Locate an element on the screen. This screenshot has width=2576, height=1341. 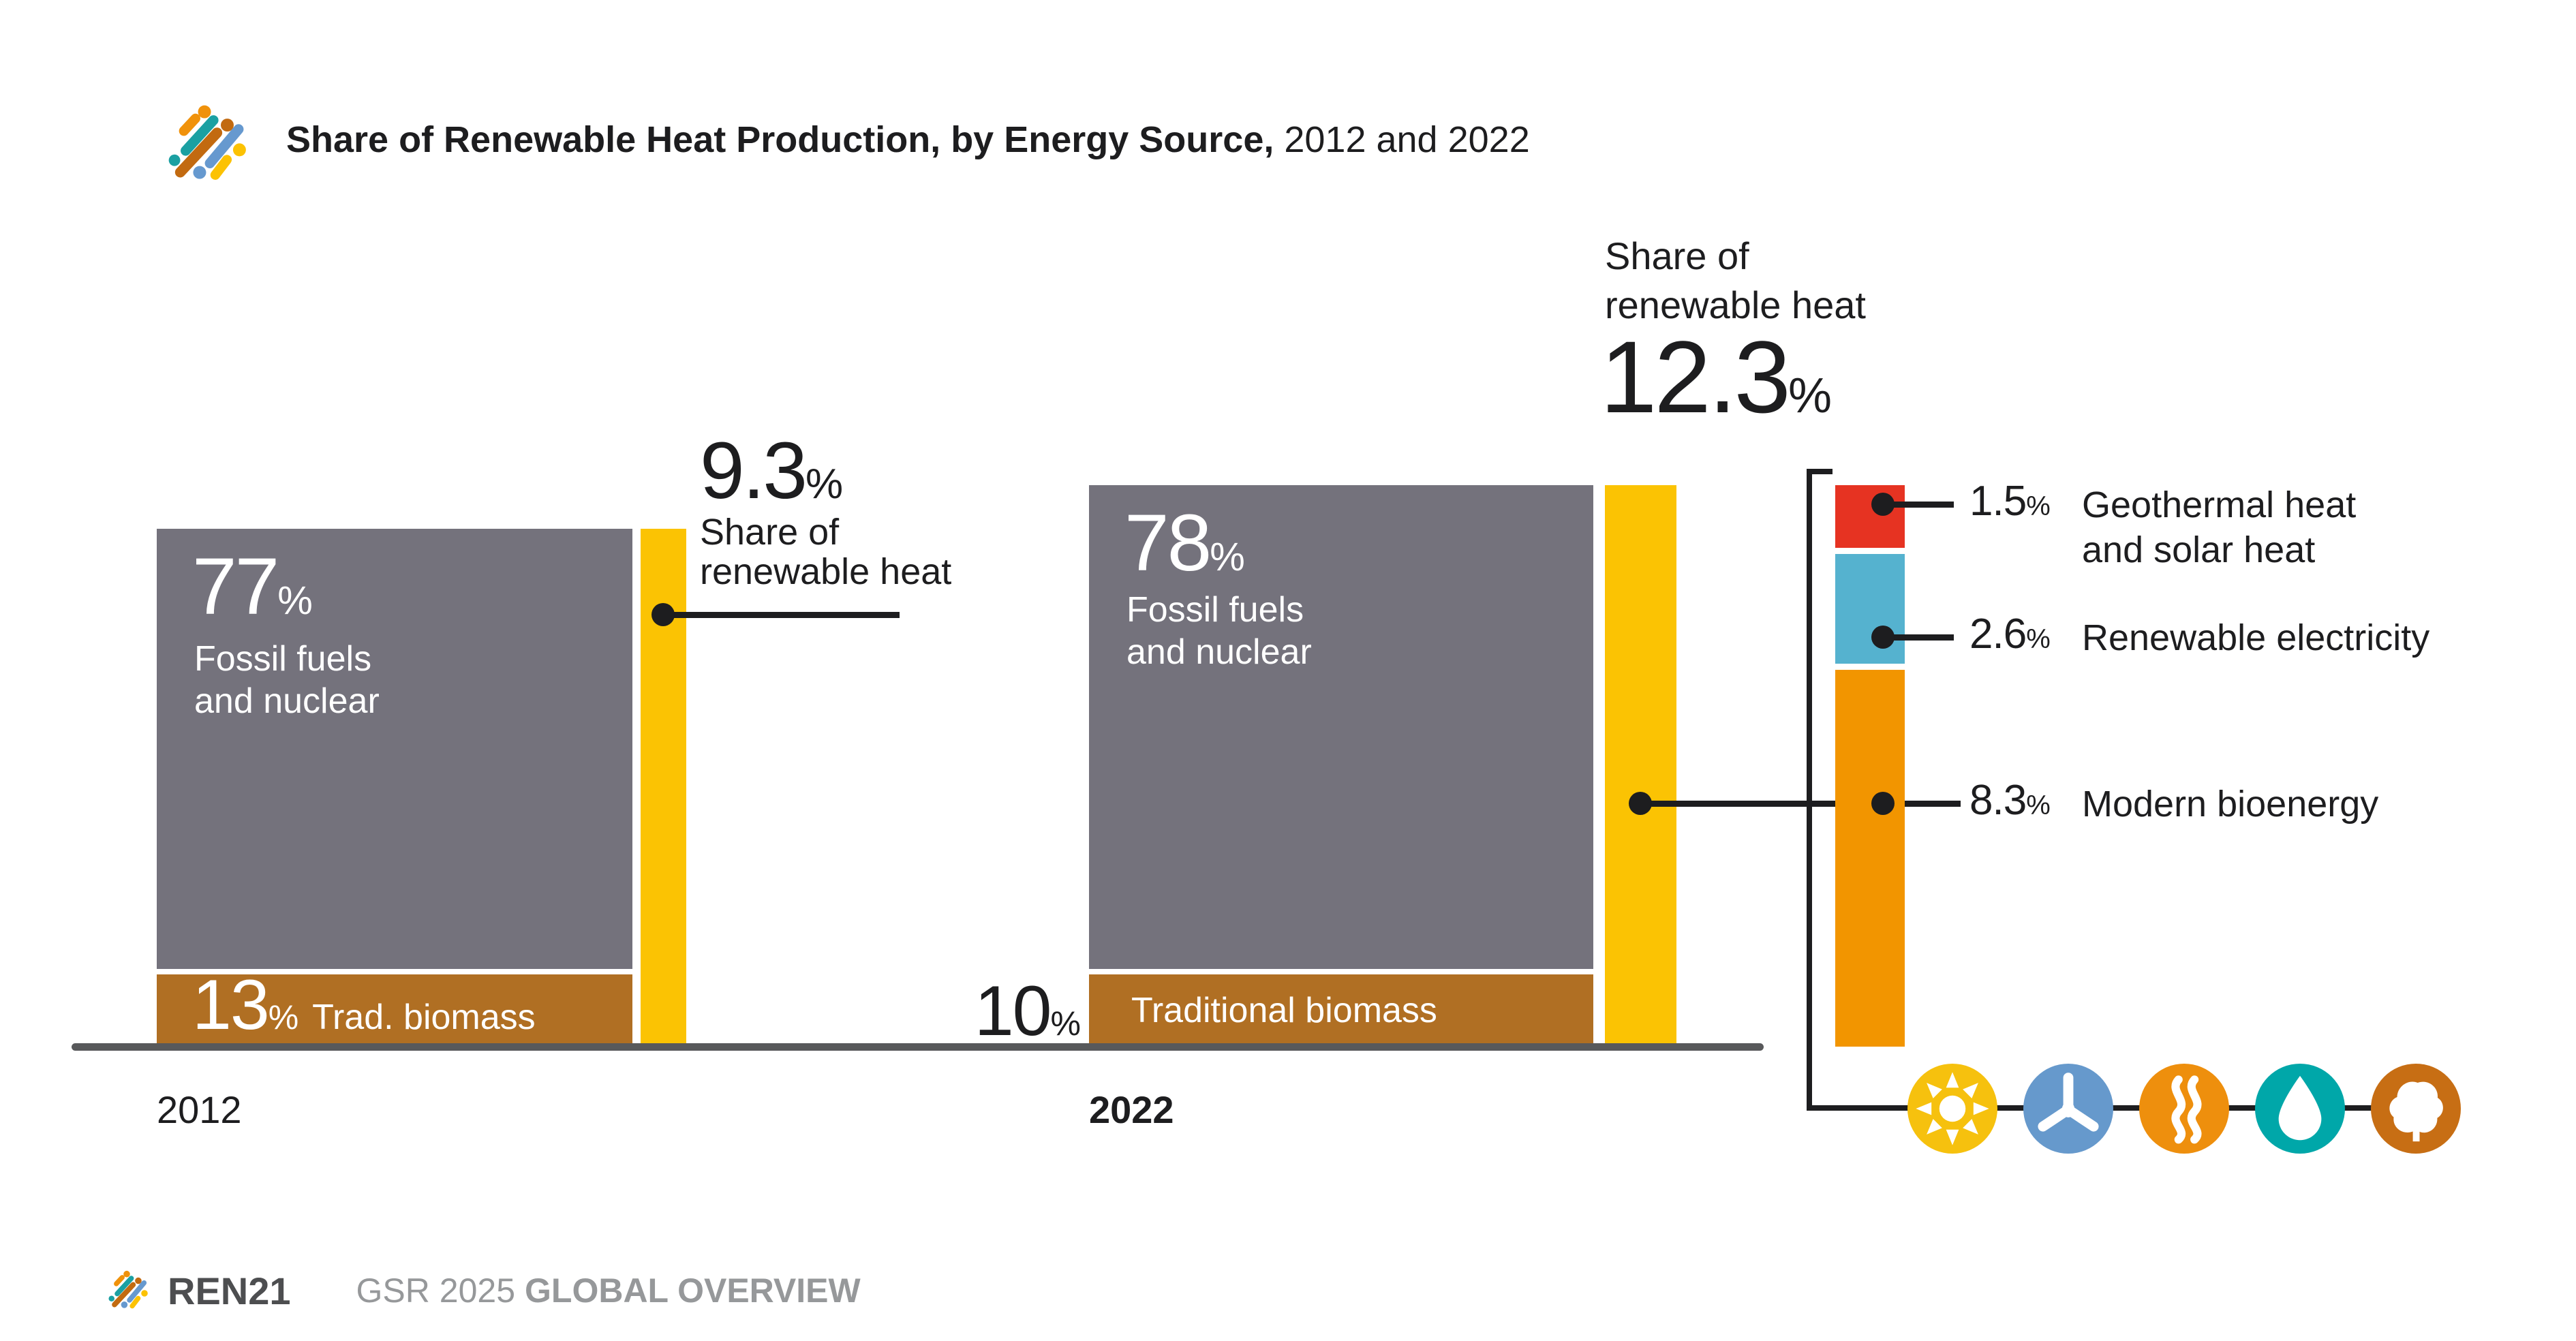
axis-label-2022: 2022 is located at coordinates (1131, 1109).